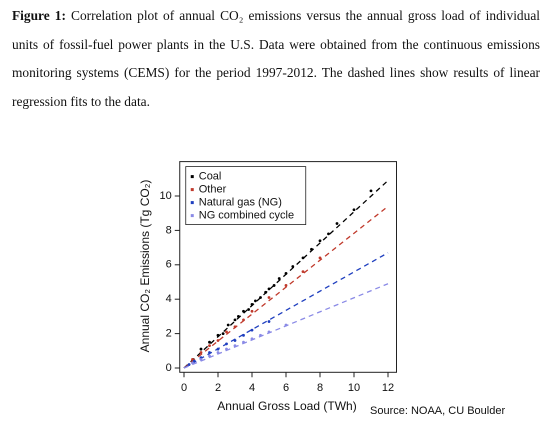 The width and height of the screenshot is (550, 424). Describe the element at coordinates (286, 406) in the screenshot. I see `x-axis-label: Annual Gross Load (TWh)` at that location.